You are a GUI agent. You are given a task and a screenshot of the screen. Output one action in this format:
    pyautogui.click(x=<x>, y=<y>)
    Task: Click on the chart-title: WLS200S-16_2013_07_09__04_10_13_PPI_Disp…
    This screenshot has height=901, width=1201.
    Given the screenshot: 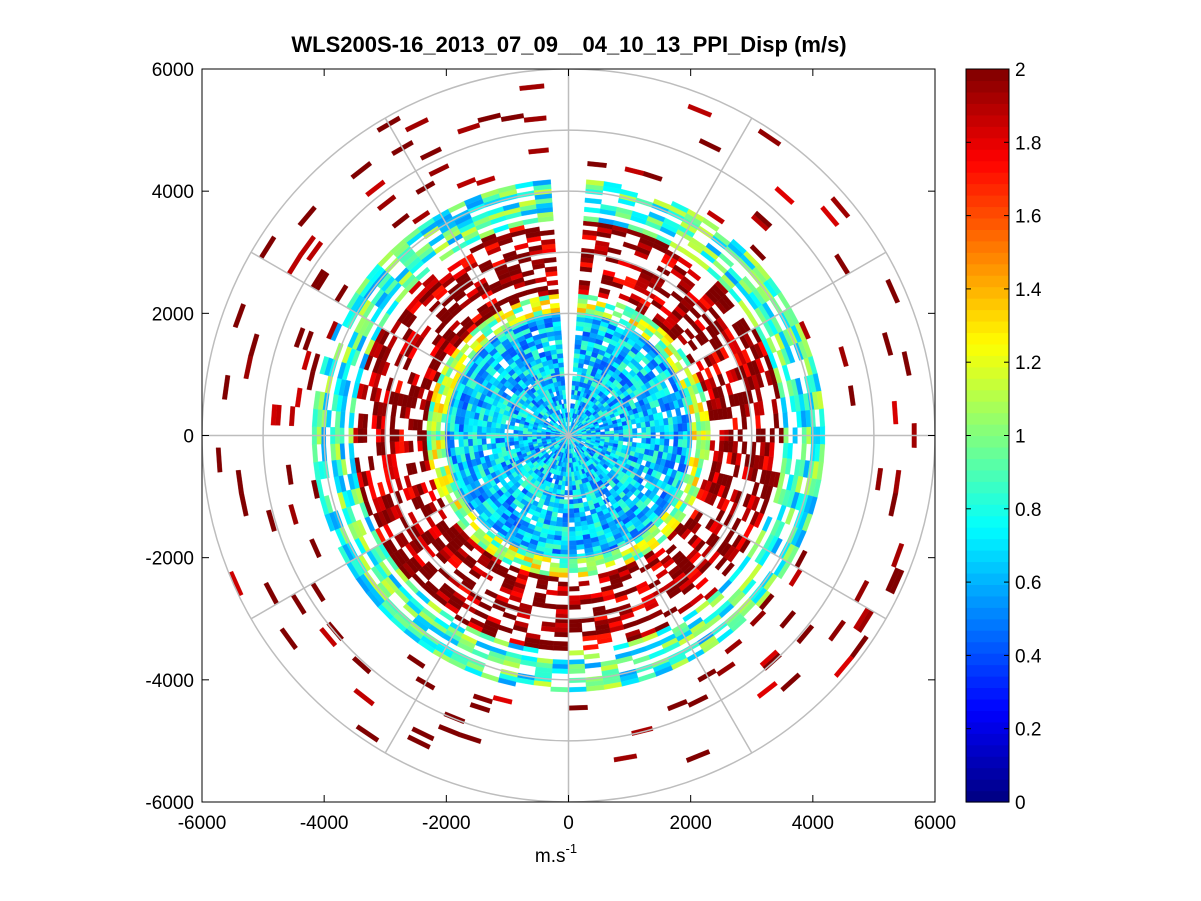 What is the action you would take?
    pyautogui.click(x=568, y=44)
    